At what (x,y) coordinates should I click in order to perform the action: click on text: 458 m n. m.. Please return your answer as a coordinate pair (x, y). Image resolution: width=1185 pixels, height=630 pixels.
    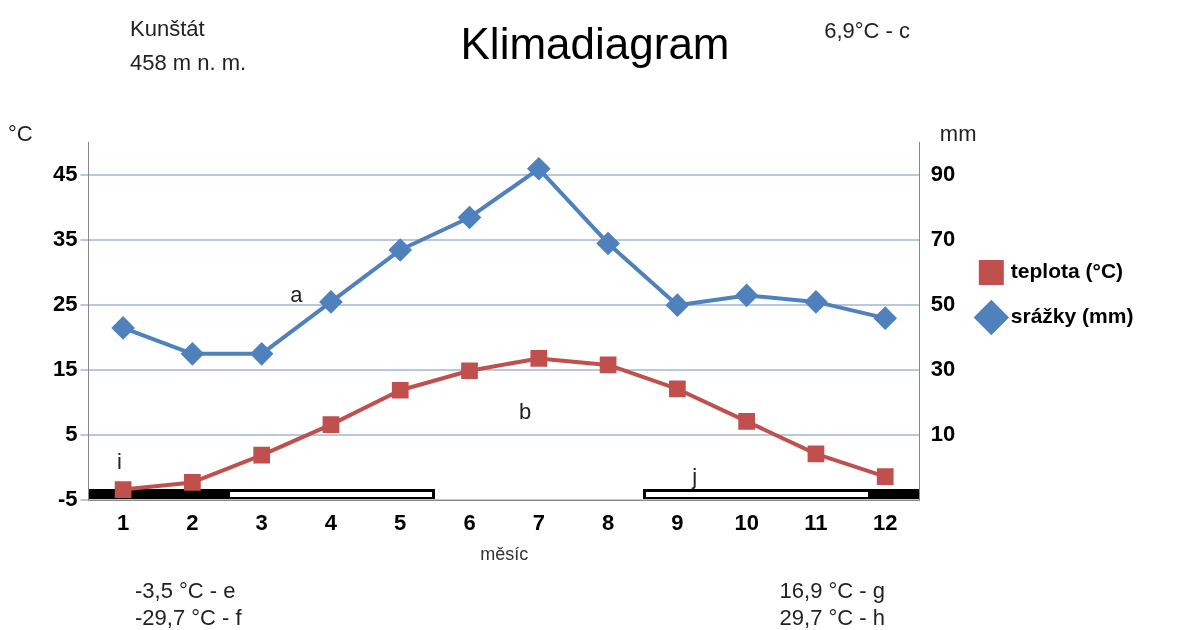
    Looking at the image, I should click on (188, 63).